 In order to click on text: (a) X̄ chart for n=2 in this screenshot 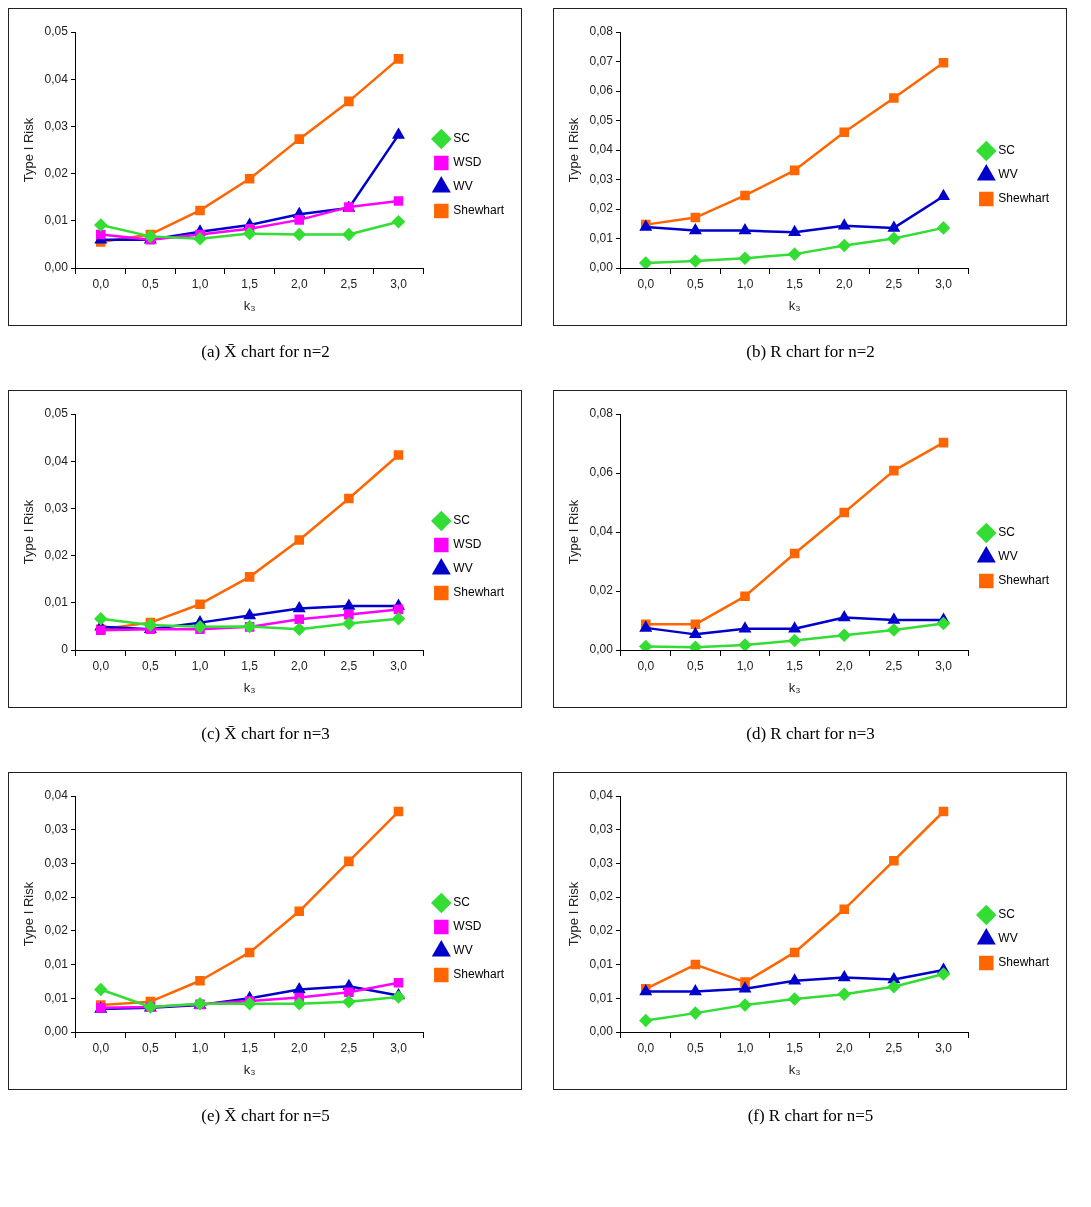, I will do `click(265, 352)`.